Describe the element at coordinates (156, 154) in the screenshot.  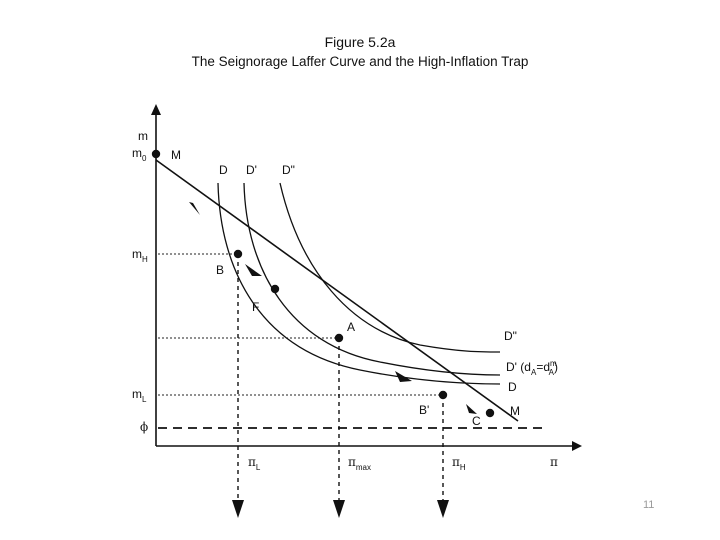
I see `point-m0` at that location.